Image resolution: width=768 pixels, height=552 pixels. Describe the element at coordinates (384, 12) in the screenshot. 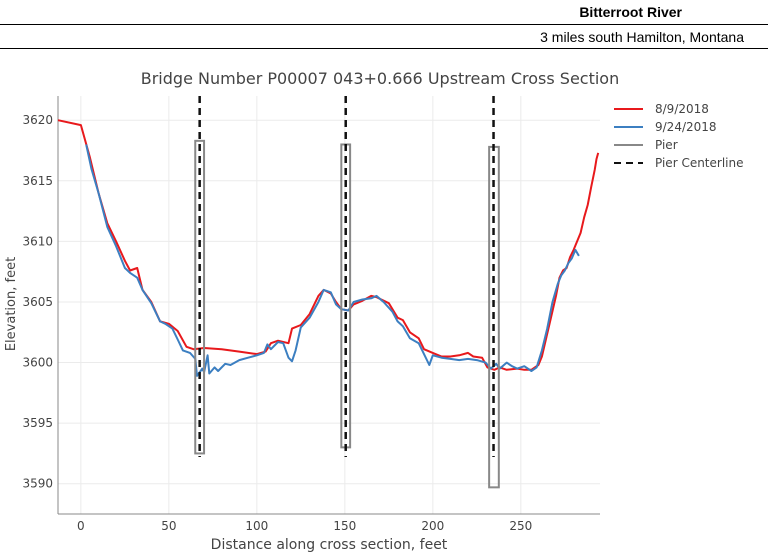

I see `header-row-river: Bitterroot River` at that location.